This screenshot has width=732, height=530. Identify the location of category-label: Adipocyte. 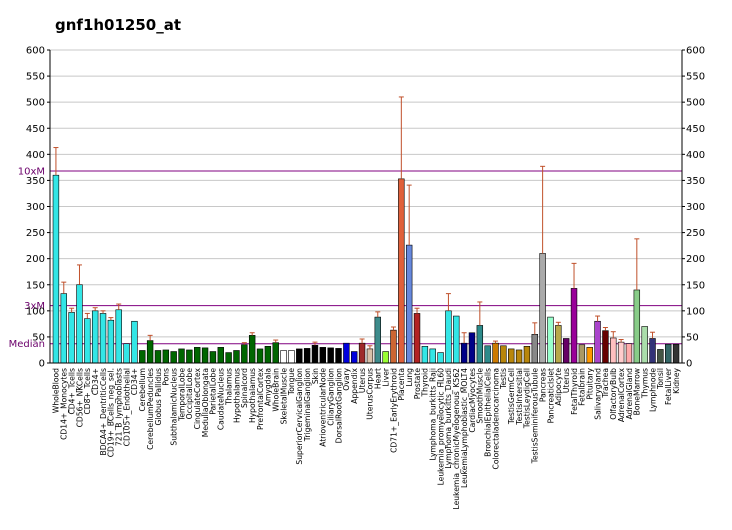
(558, 387).